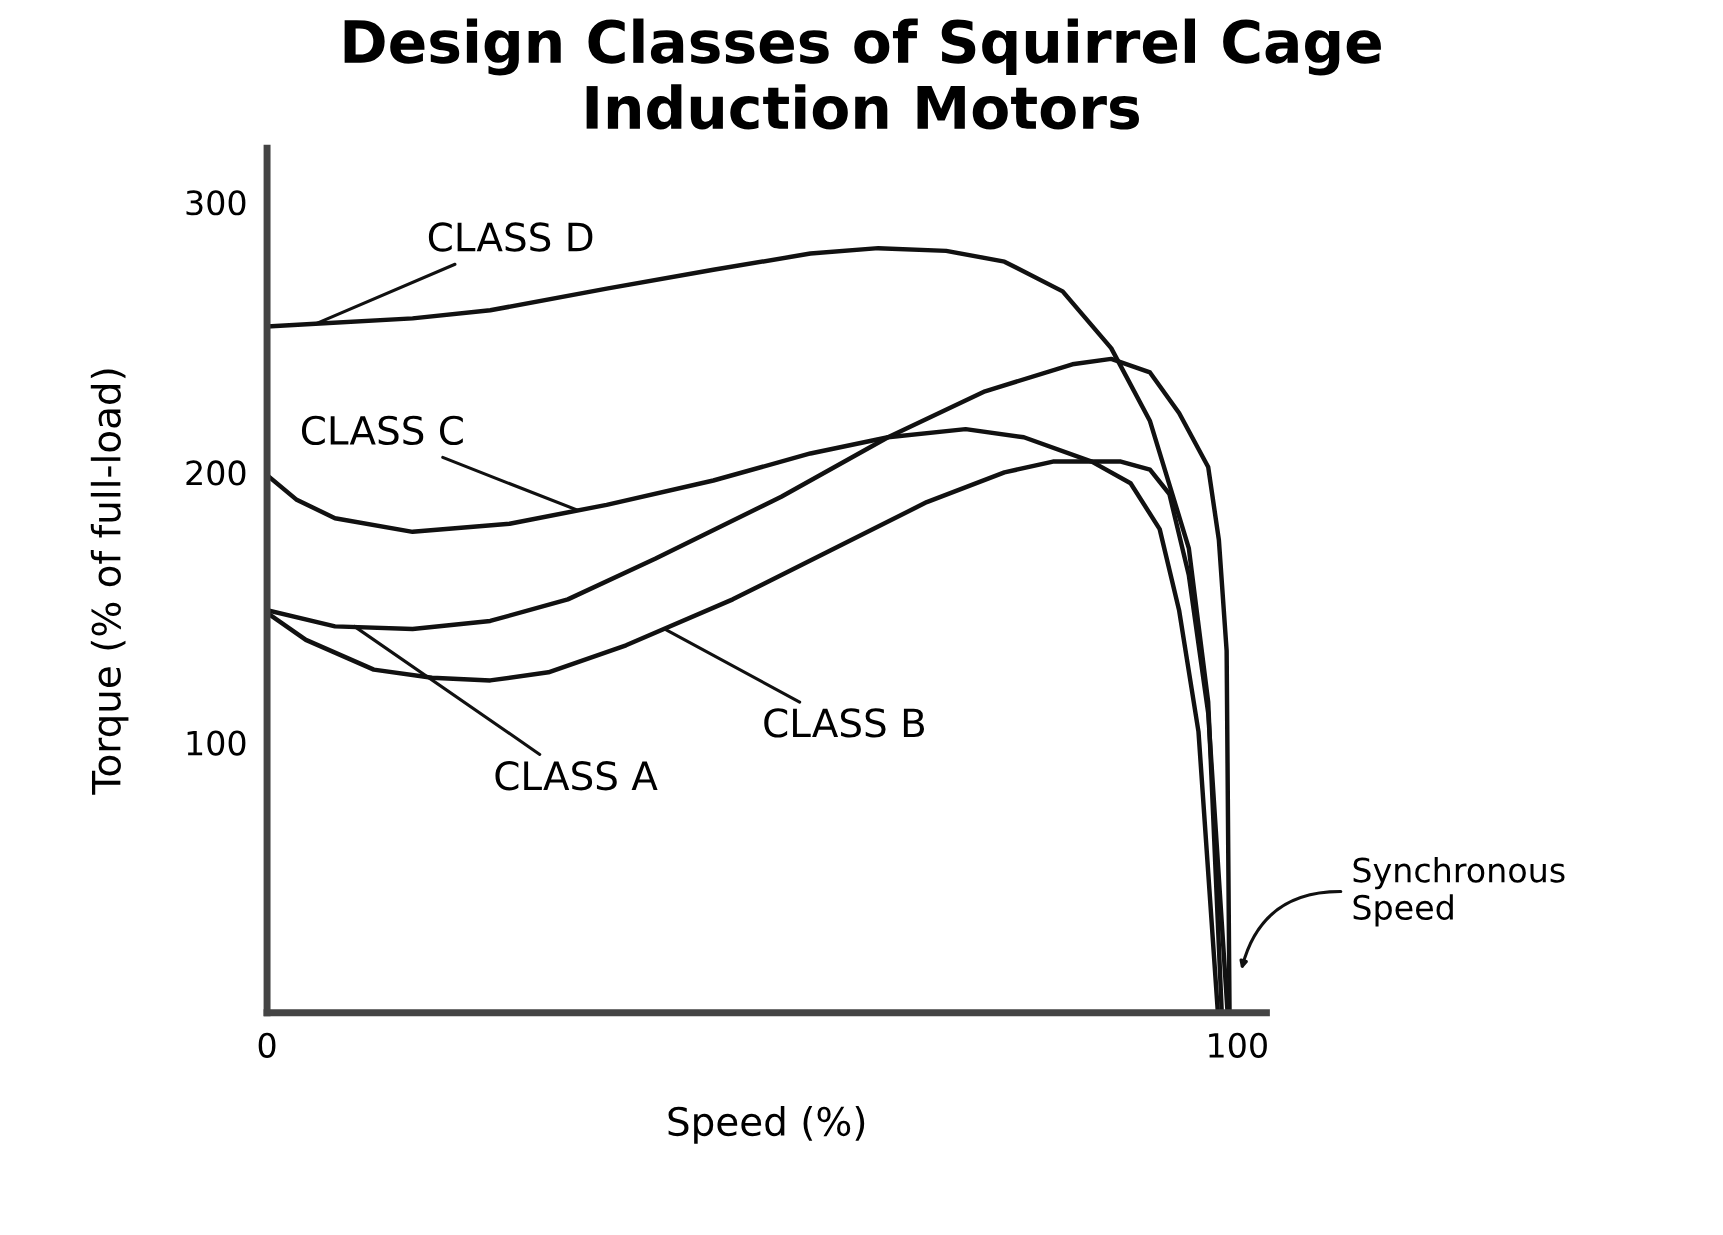 Image resolution: width=1723 pixels, height=1235 pixels. I want to click on chart-title: Design Classes of Squirrel Cage Induction Motors, so click(862, 74).